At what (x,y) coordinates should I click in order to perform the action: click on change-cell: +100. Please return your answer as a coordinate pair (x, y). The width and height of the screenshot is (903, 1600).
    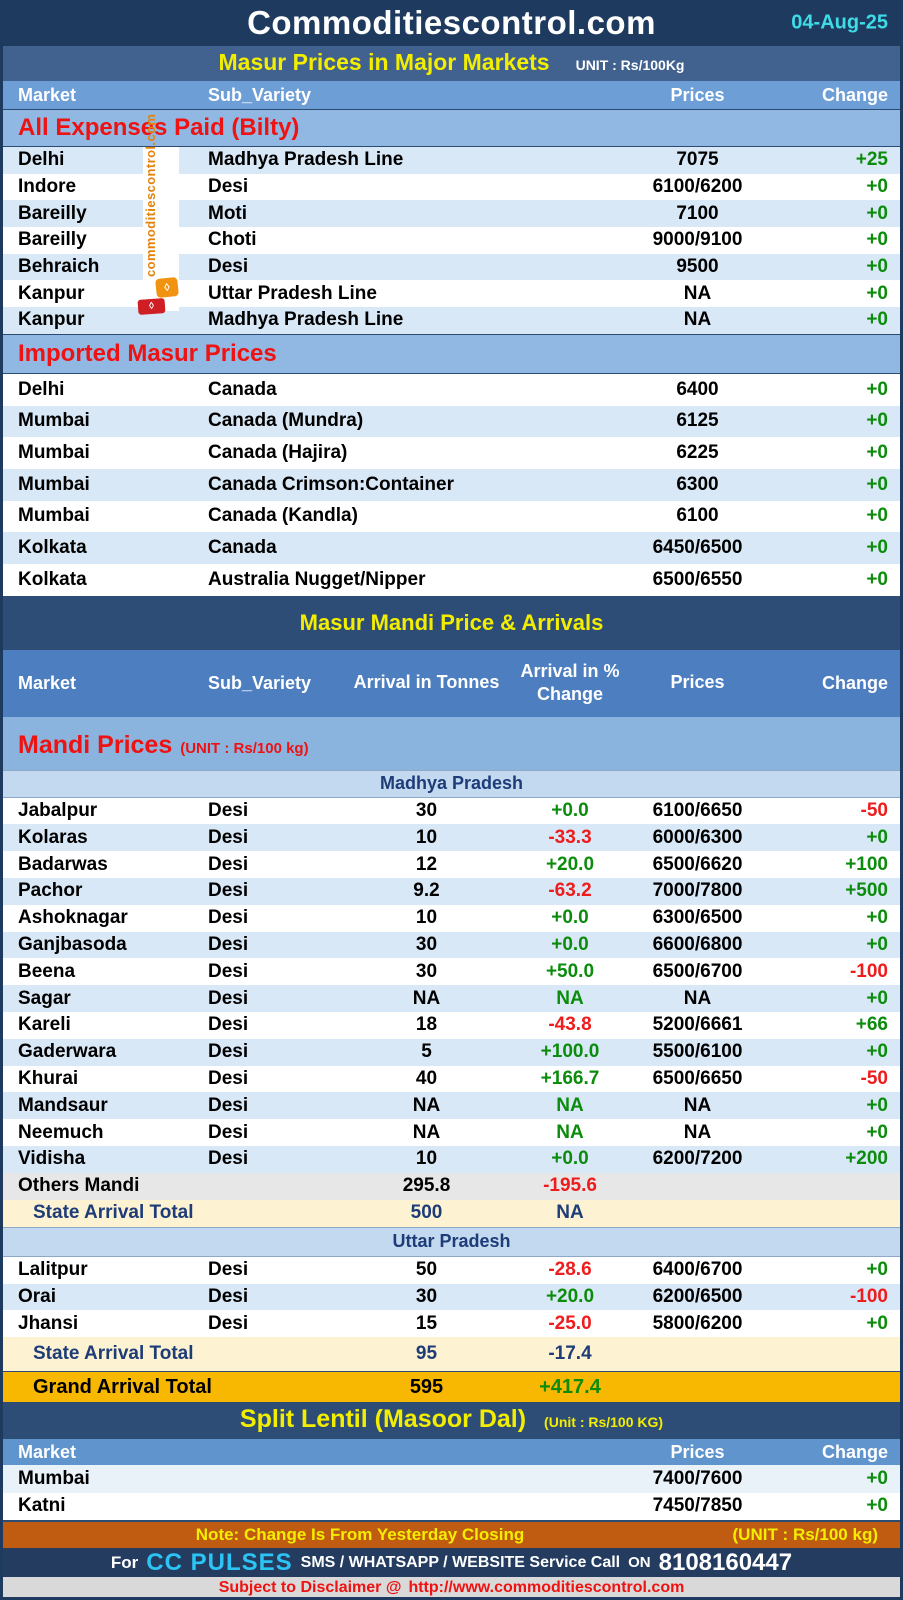
    Looking at the image, I should click on (866, 864).